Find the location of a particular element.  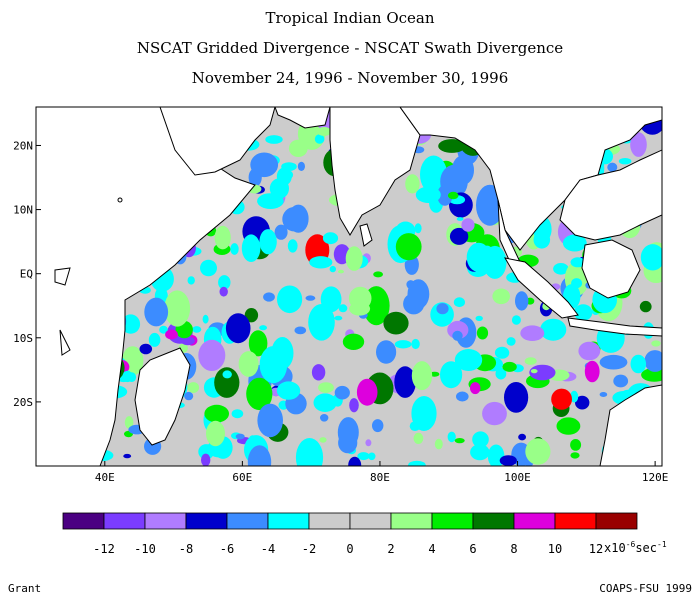

colorbar-tick-label: 8 is located at coordinates (513, 549).